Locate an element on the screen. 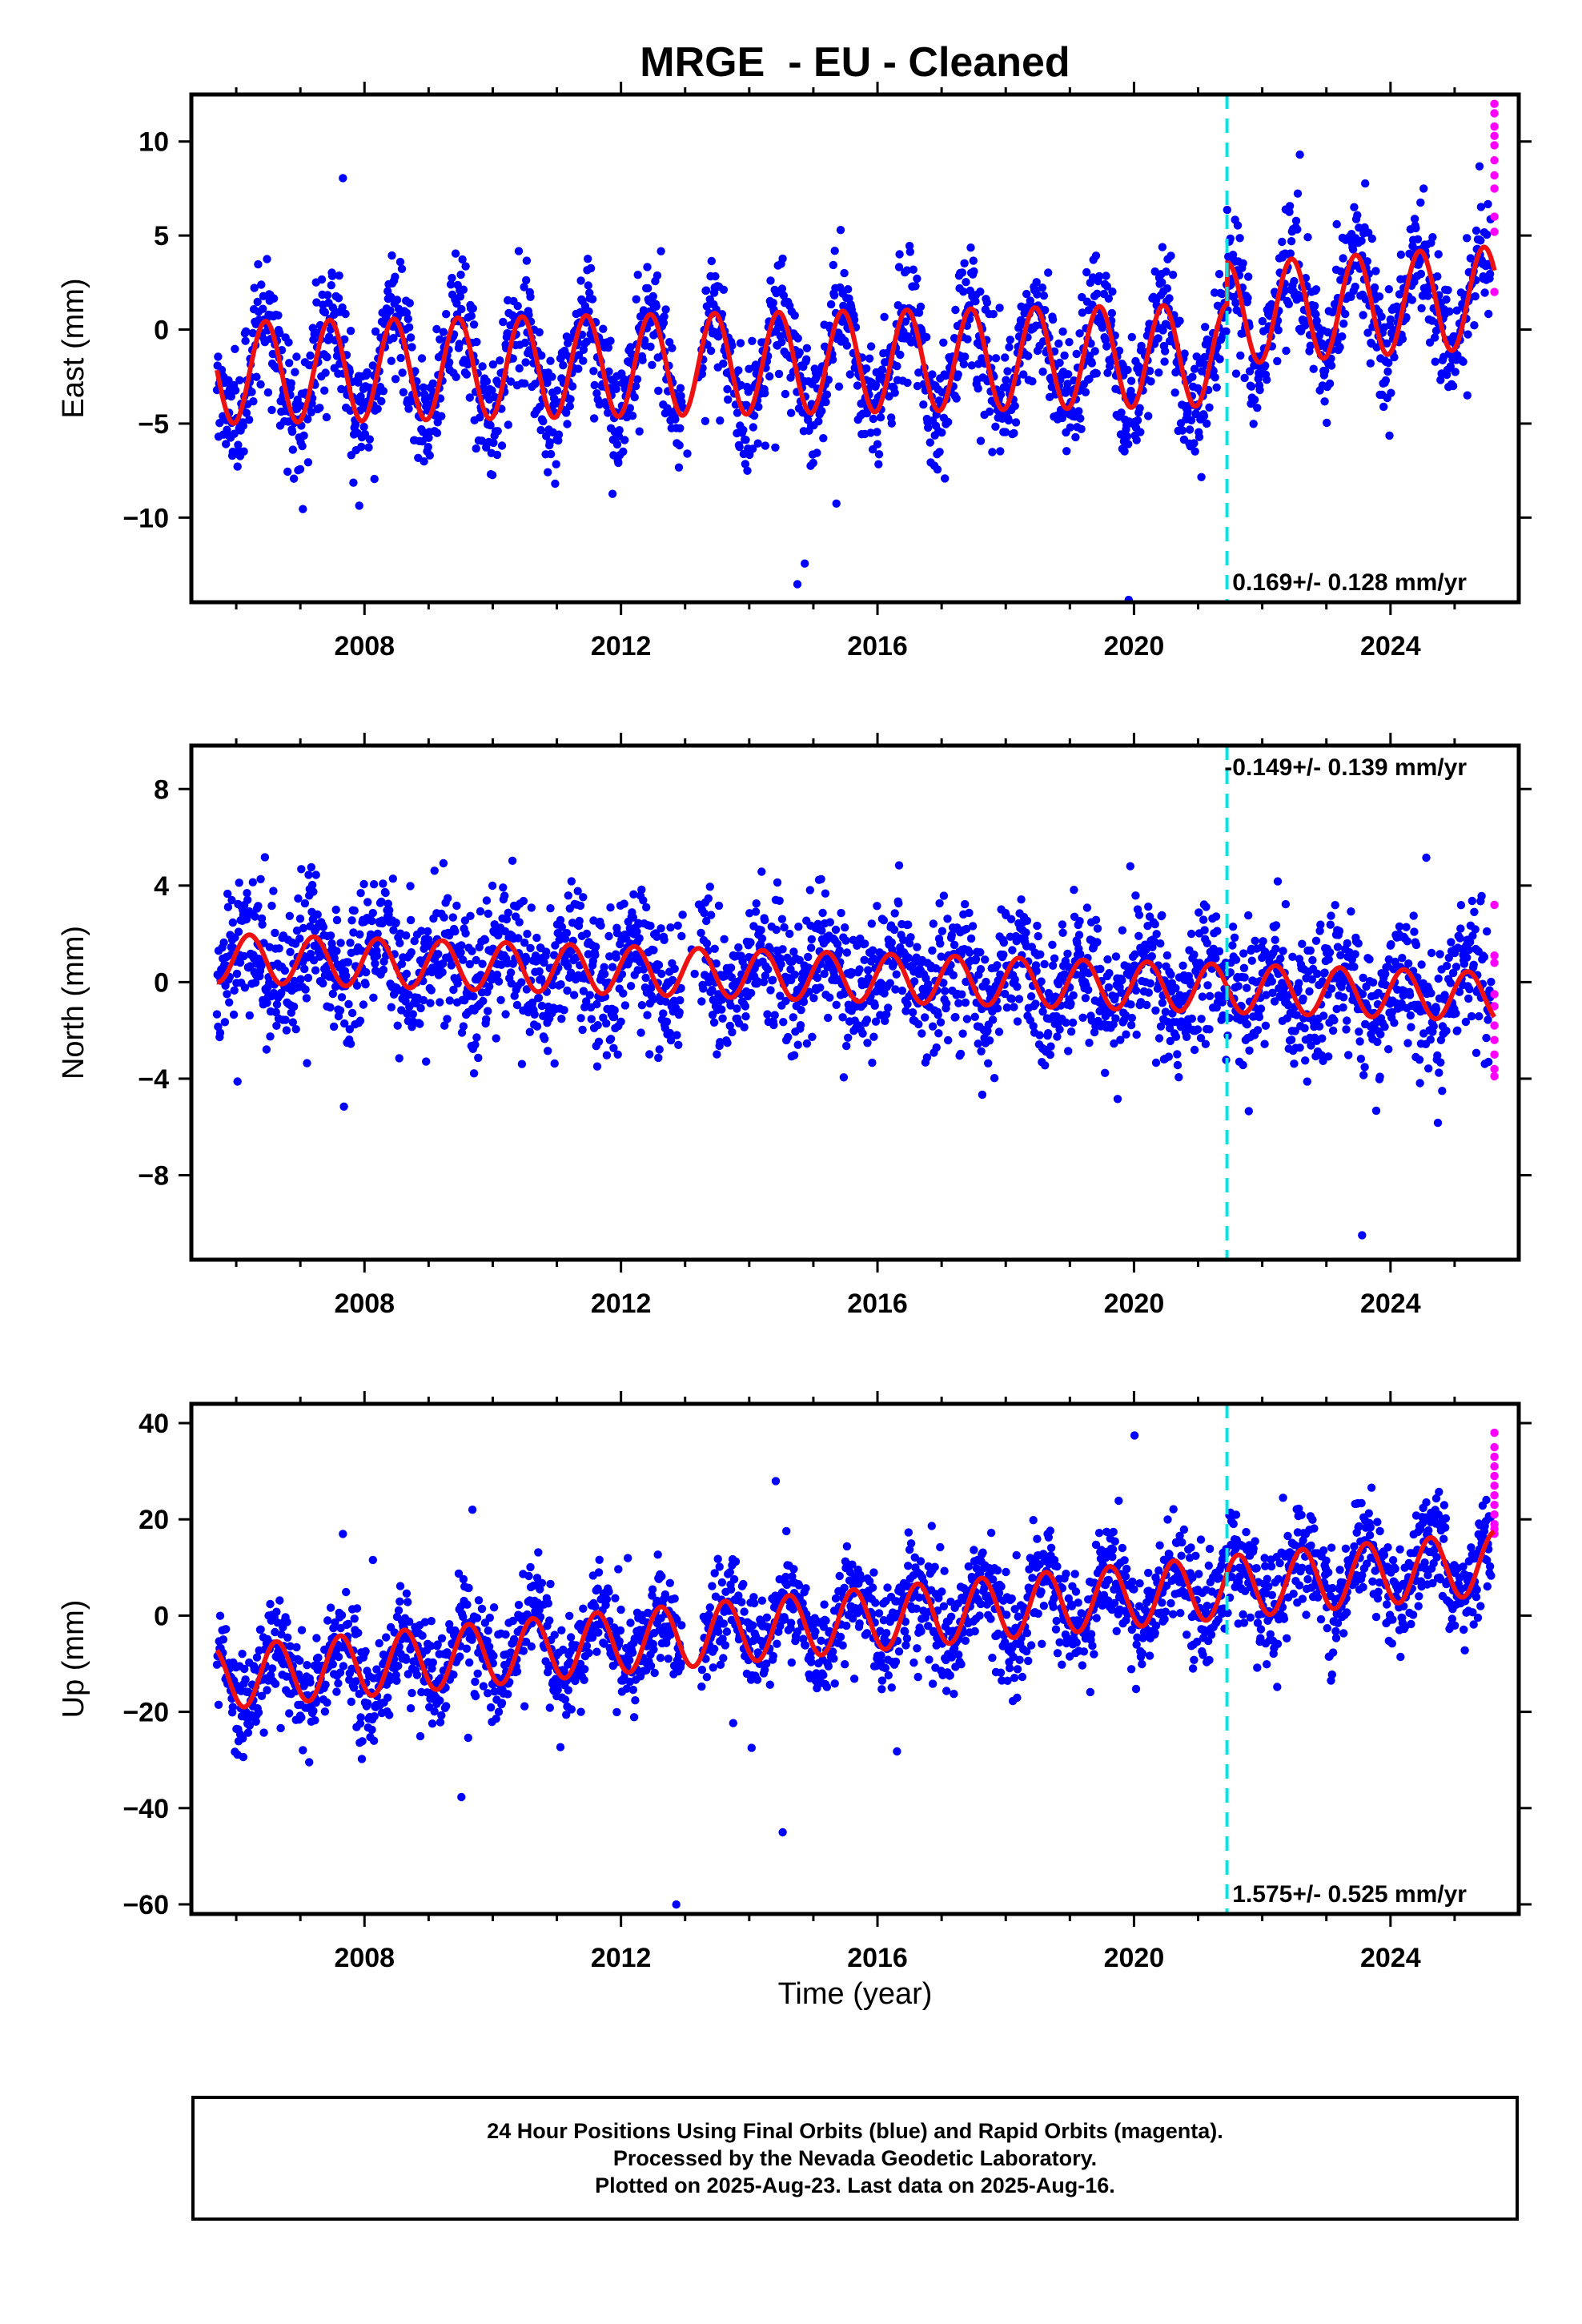  north-x-tick-label: 2008 is located at coordinates (364, 1304).